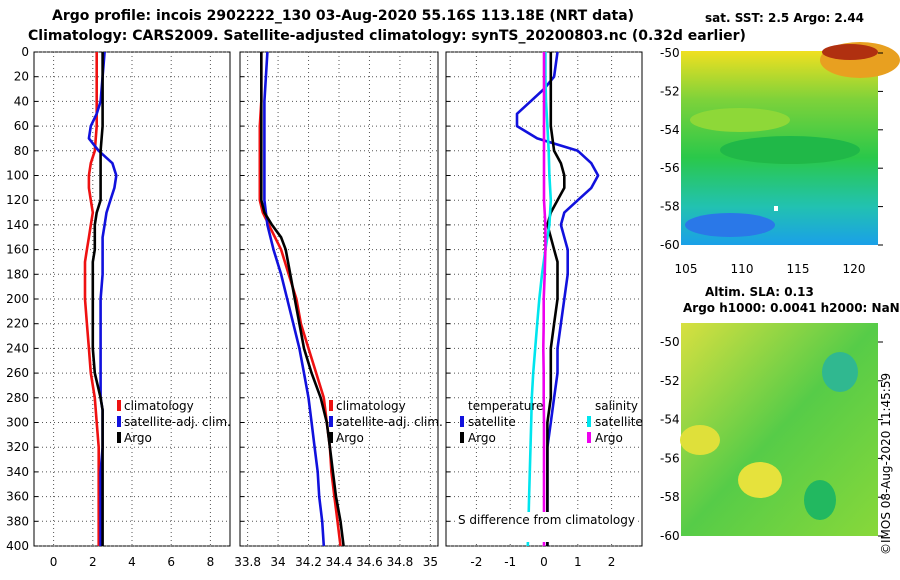 Image resolution: width=900 pixels, height=580 pixels. Describe the element at coordinates (17, 472) in the screenshot. I see `depth-tick-label: 340` at that location.